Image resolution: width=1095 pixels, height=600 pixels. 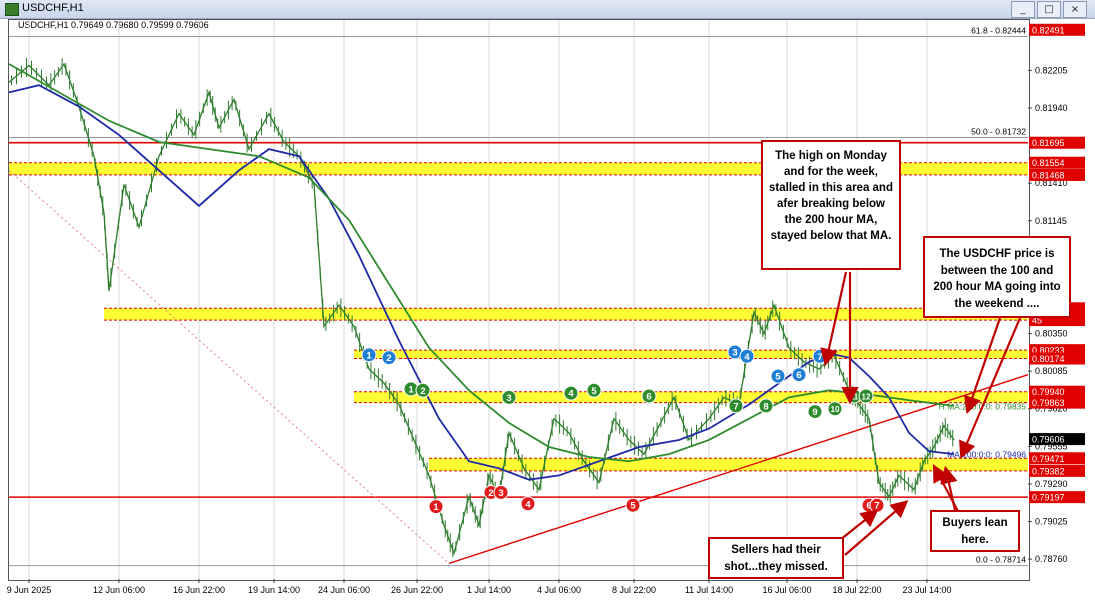 What do you see at coordinates (417, 590) in the screenshot?
I see `x-tick-label: 26 Jun 22:00` at bounding box center [417, 590].